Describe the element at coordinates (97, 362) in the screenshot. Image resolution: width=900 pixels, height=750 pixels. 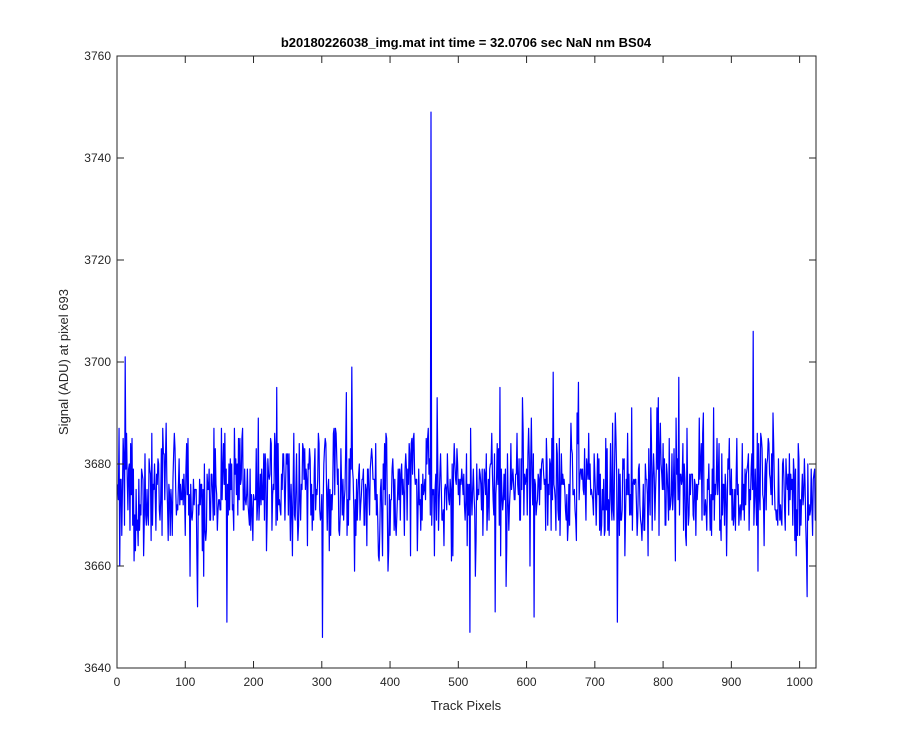
I see `y-tick-label: 3700` at that location.